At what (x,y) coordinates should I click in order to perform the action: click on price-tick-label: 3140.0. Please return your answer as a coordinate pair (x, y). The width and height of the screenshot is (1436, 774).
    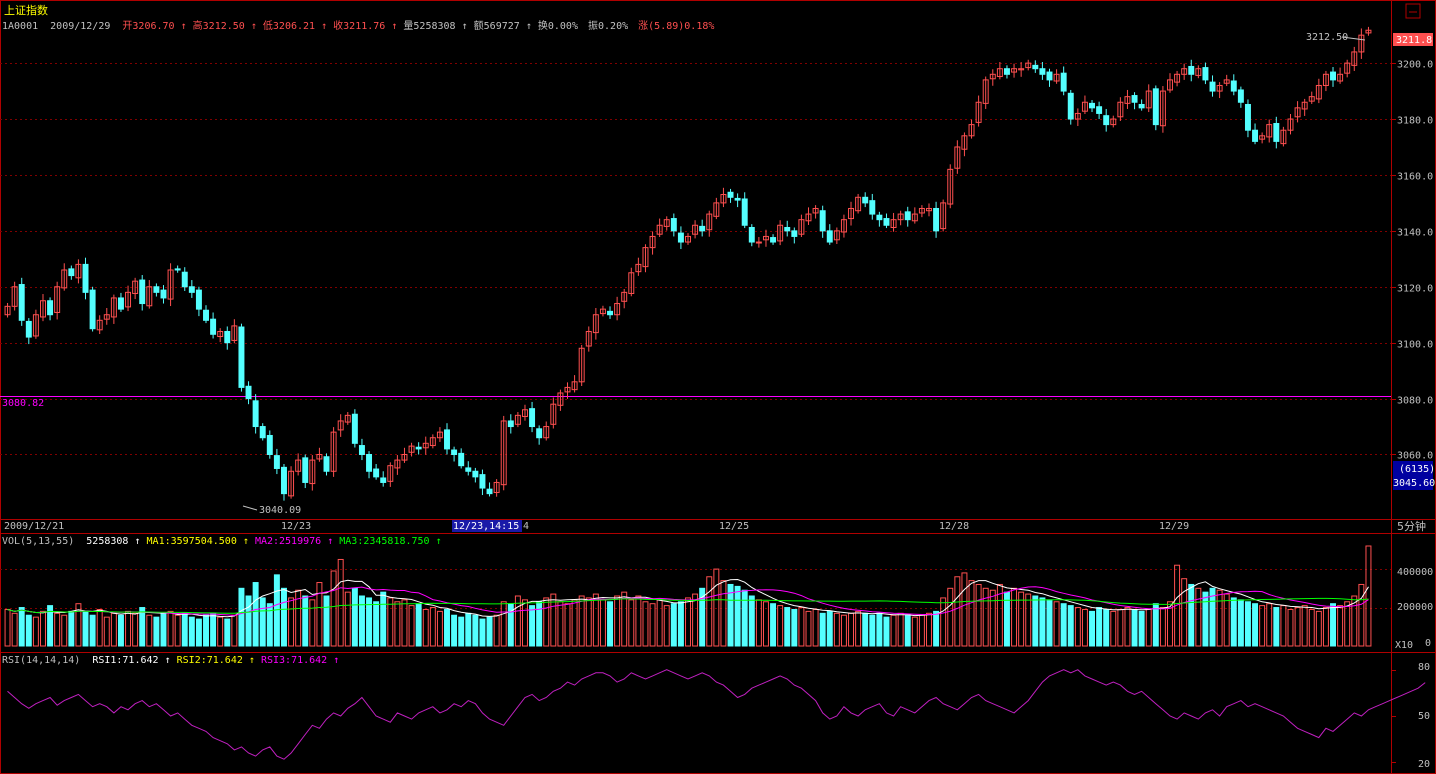
    Looking at the image, I should click on (1415, 233).